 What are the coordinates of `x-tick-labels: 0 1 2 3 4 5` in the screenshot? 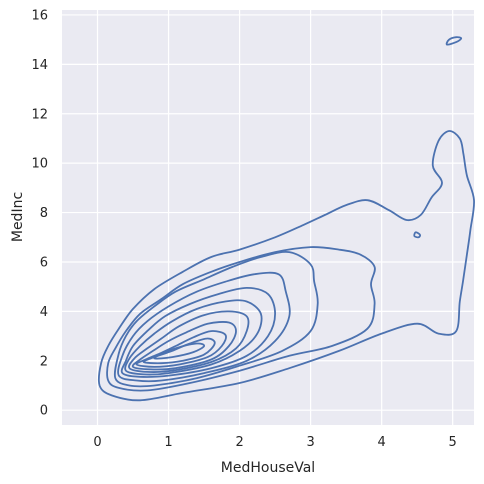 It's located at (274, 442).